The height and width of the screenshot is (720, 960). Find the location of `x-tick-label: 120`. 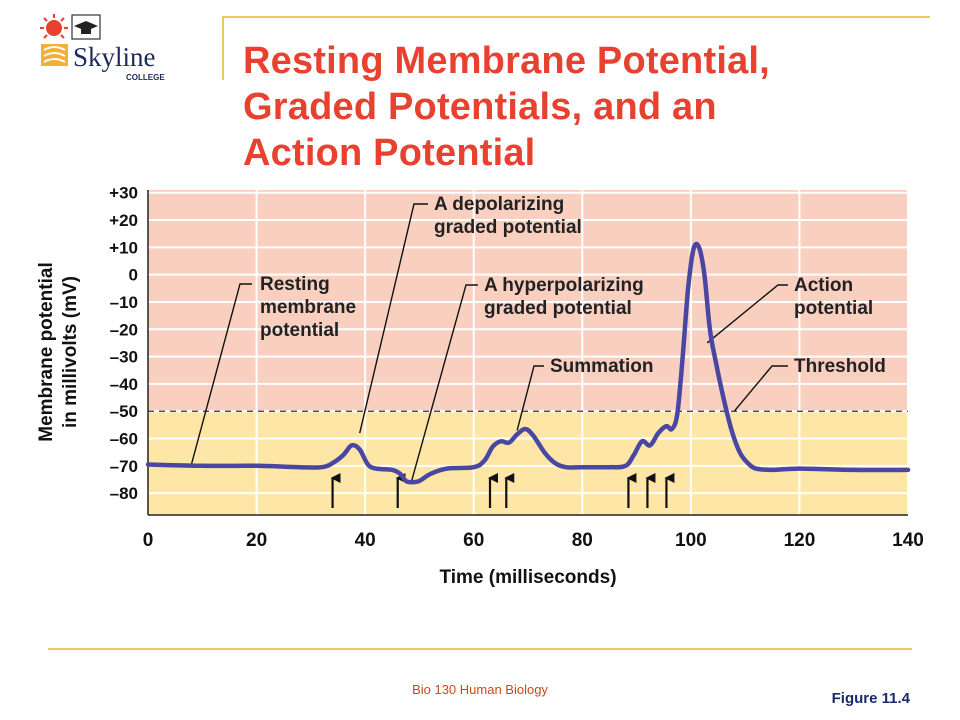

x-tick-label: 120 is located at coordinates (800, 540).